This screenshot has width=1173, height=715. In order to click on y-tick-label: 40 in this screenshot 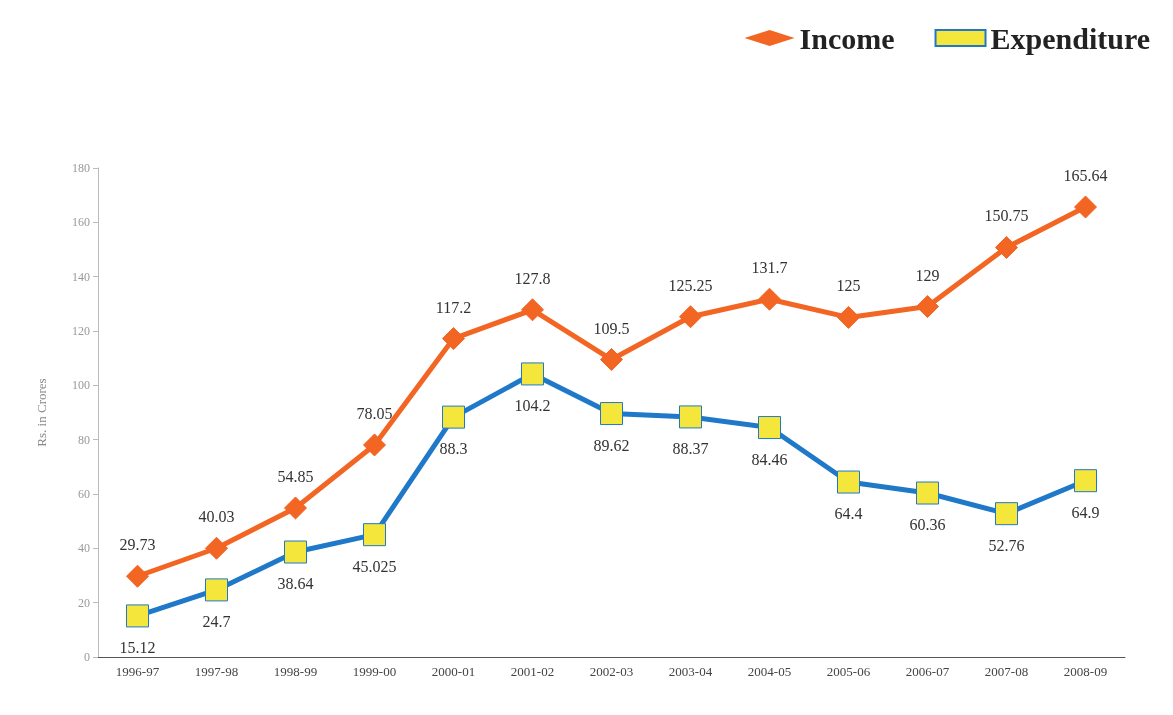, I will do `click(84, 548)`.